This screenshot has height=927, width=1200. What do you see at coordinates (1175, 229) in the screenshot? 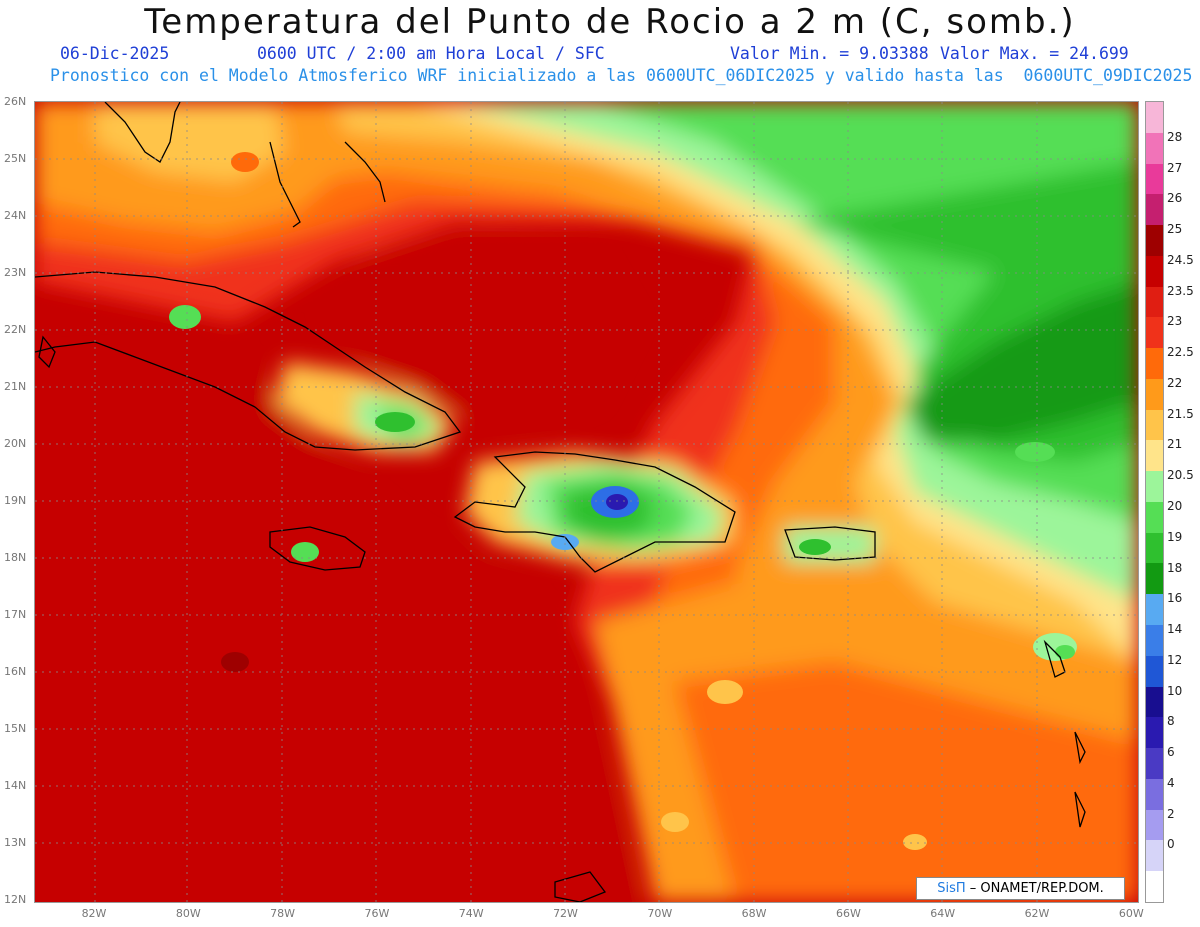
I see `colorbar-label: 25` at bounding box center [1175, 229].